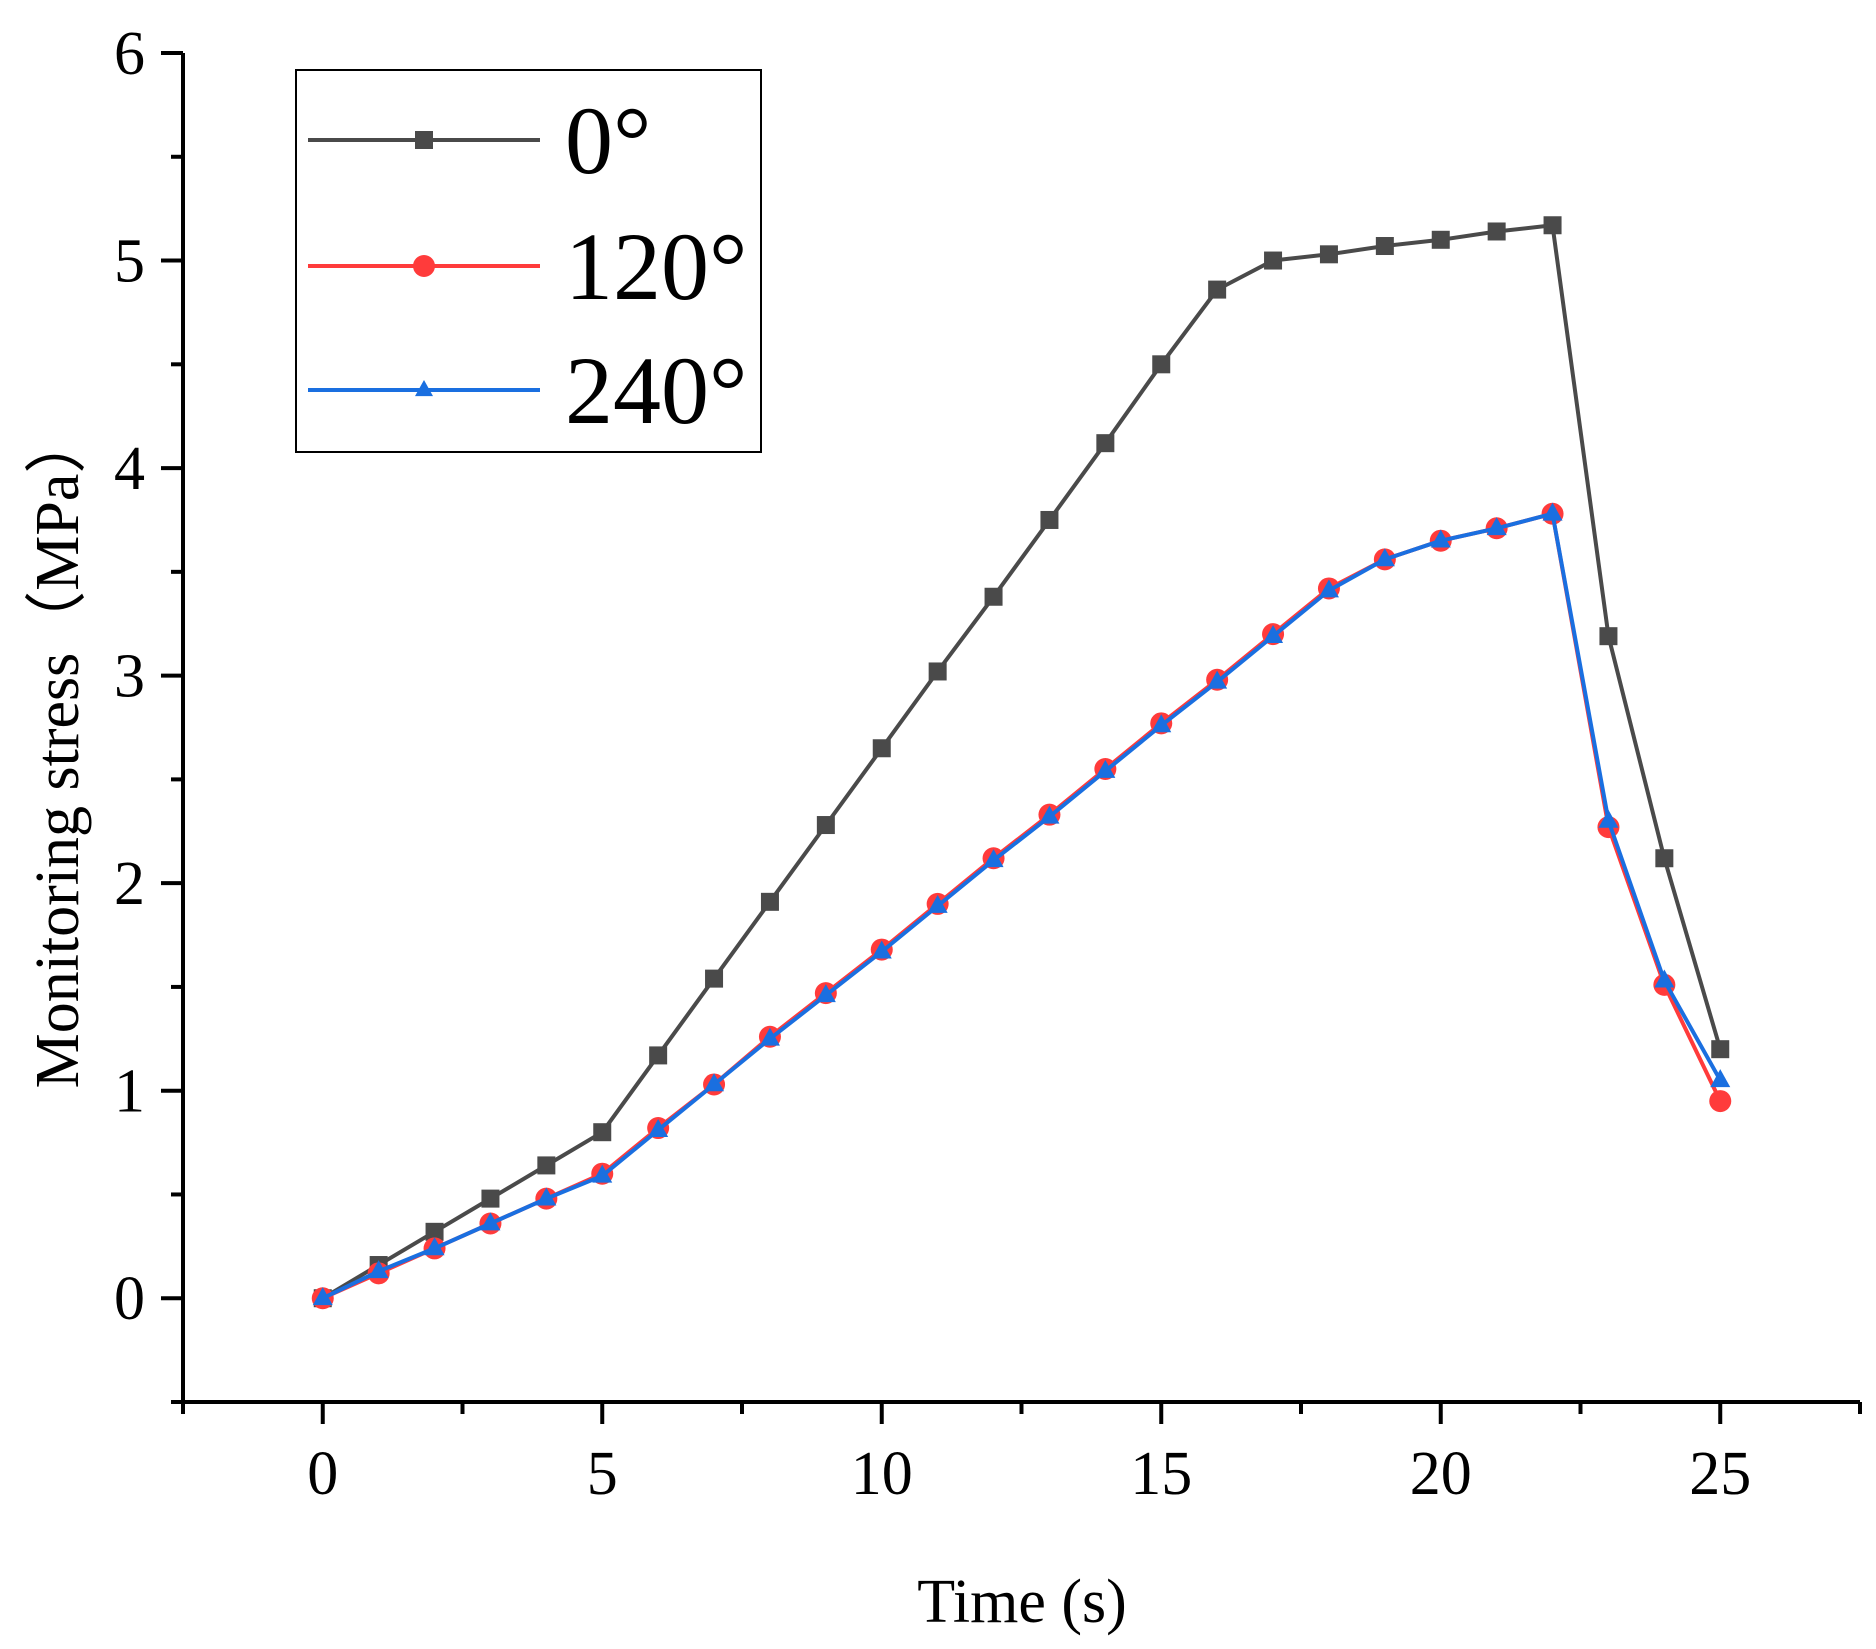 The image size is (1876, 1649). I want to click on y-tick-label: 3, so click(129, 677).